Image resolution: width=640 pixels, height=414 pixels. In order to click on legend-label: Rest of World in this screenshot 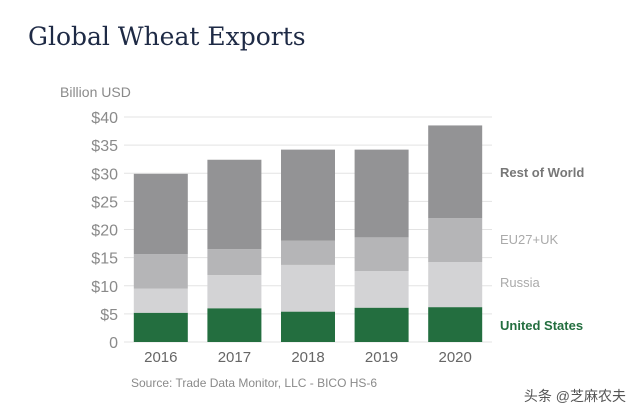, I will do `click(542, 172)`.